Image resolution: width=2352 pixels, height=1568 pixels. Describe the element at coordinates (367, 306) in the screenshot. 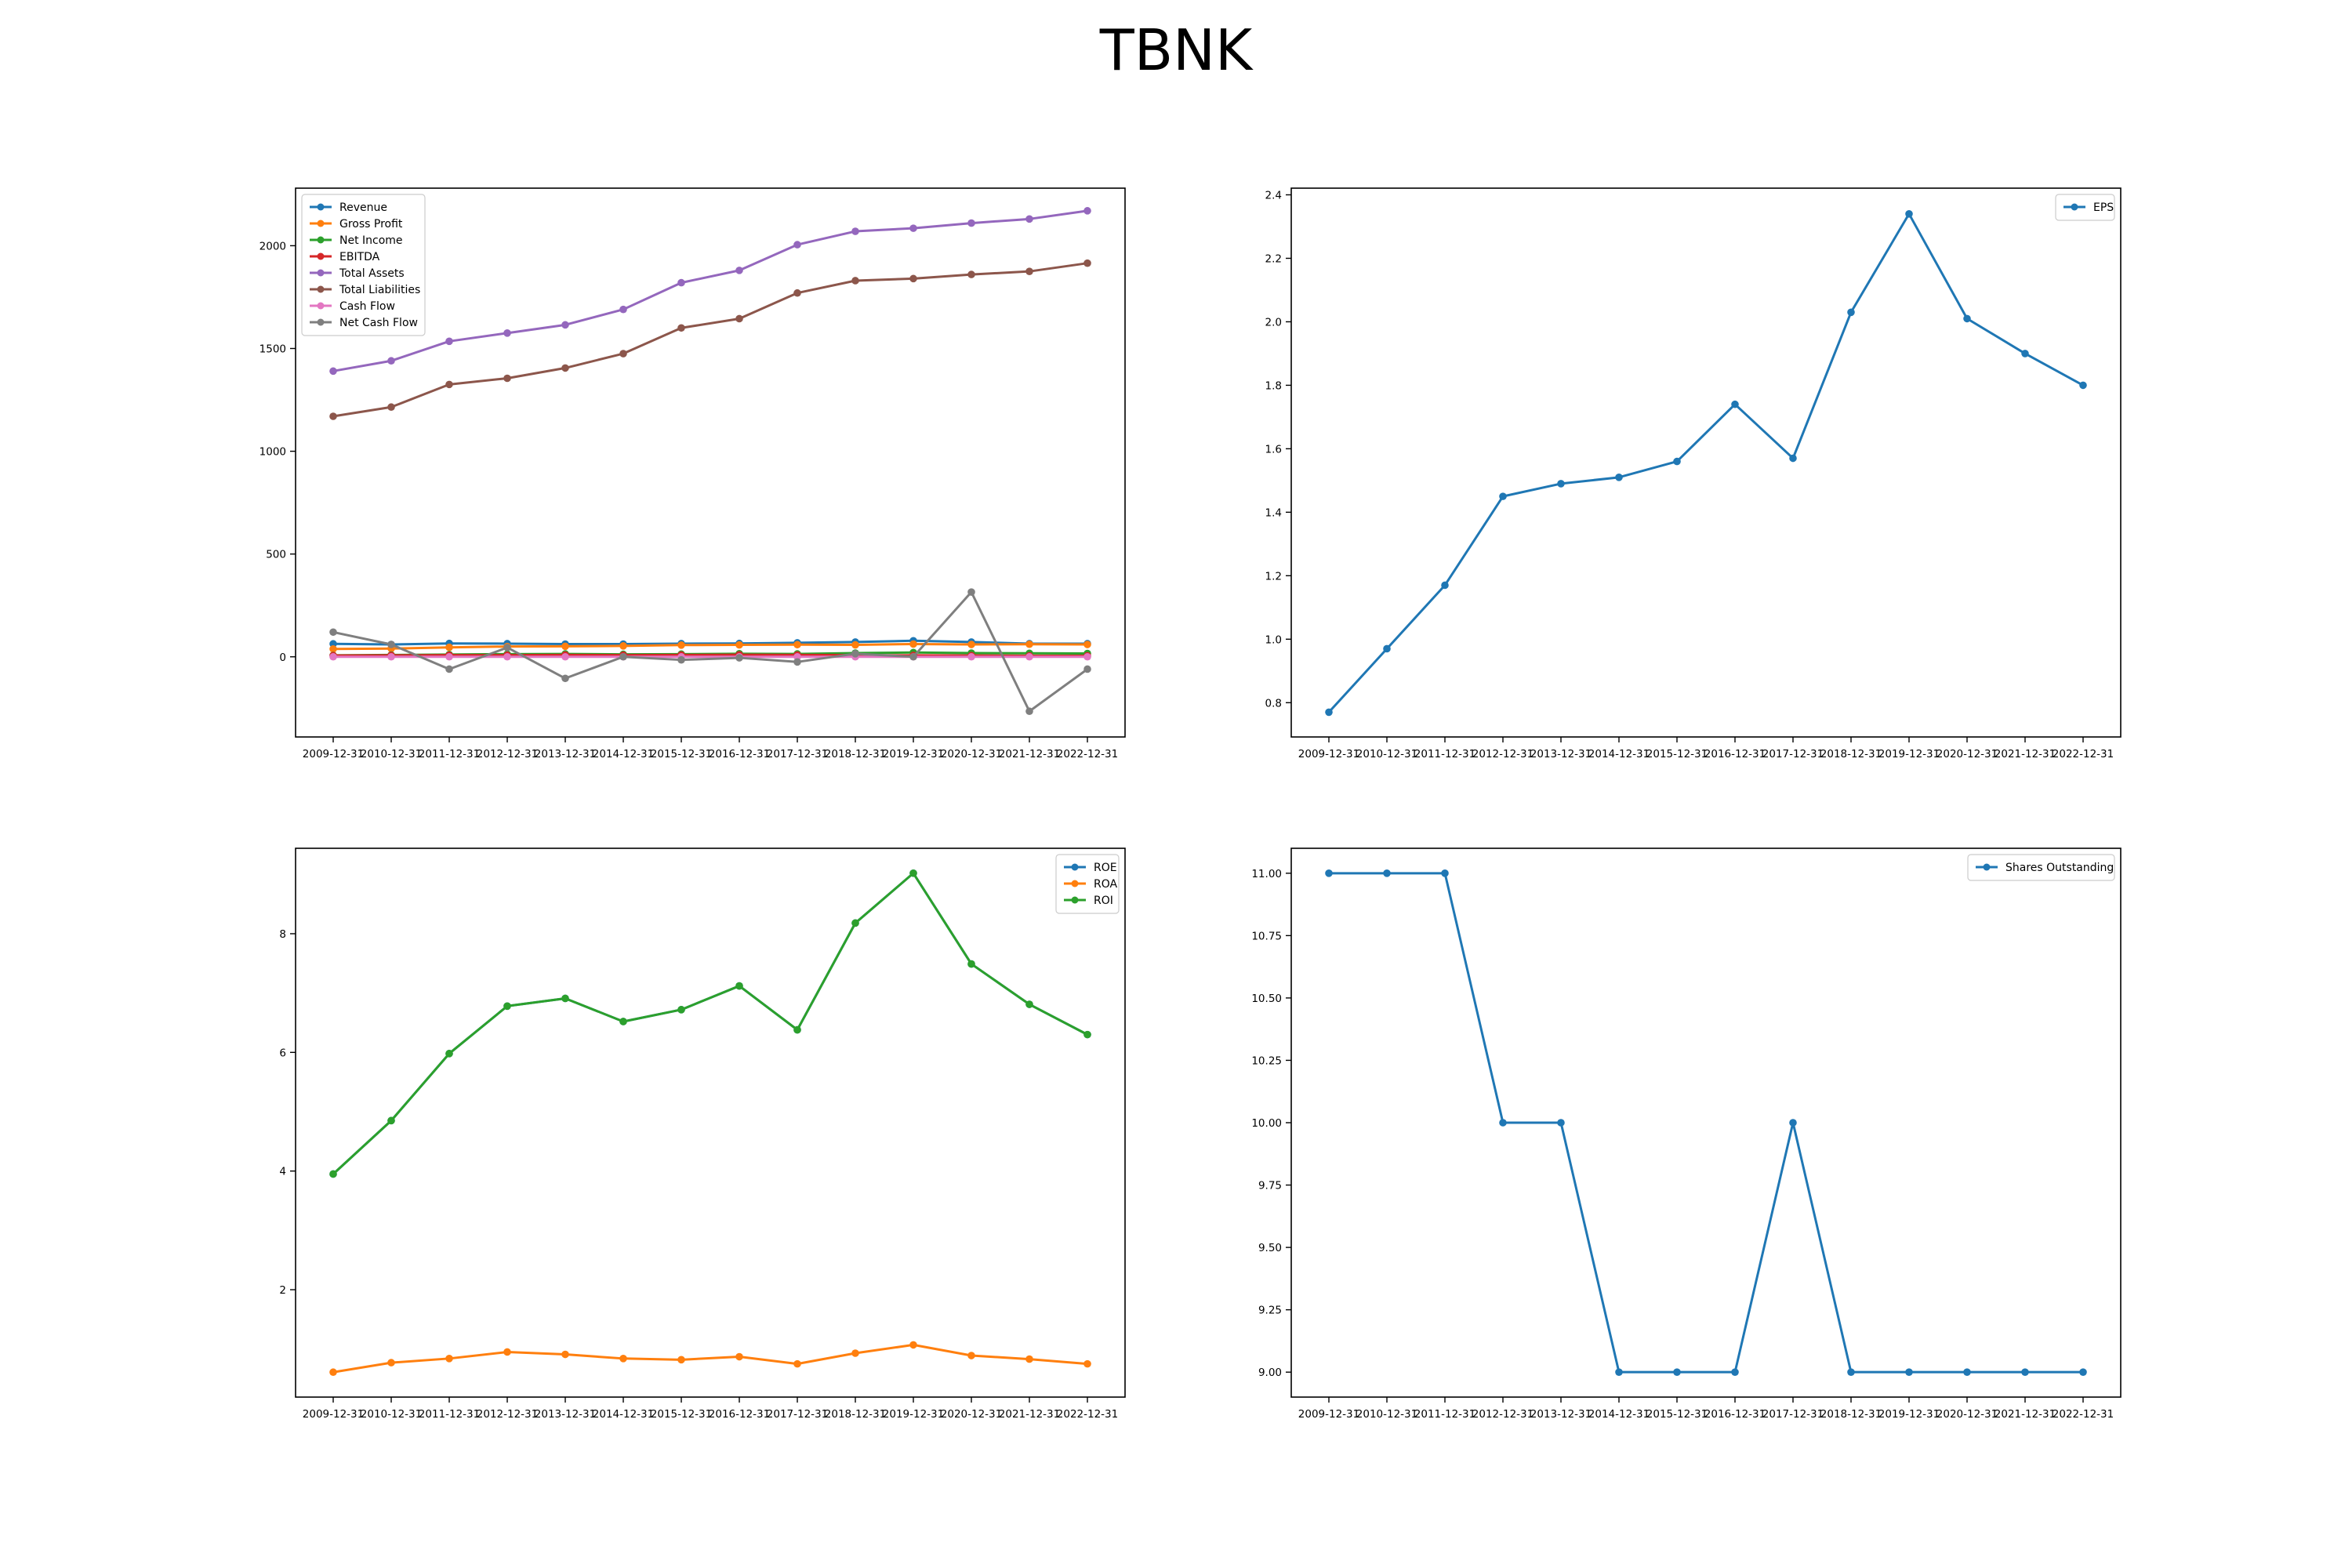

I see `legend-label: Cash Flow` at that location.